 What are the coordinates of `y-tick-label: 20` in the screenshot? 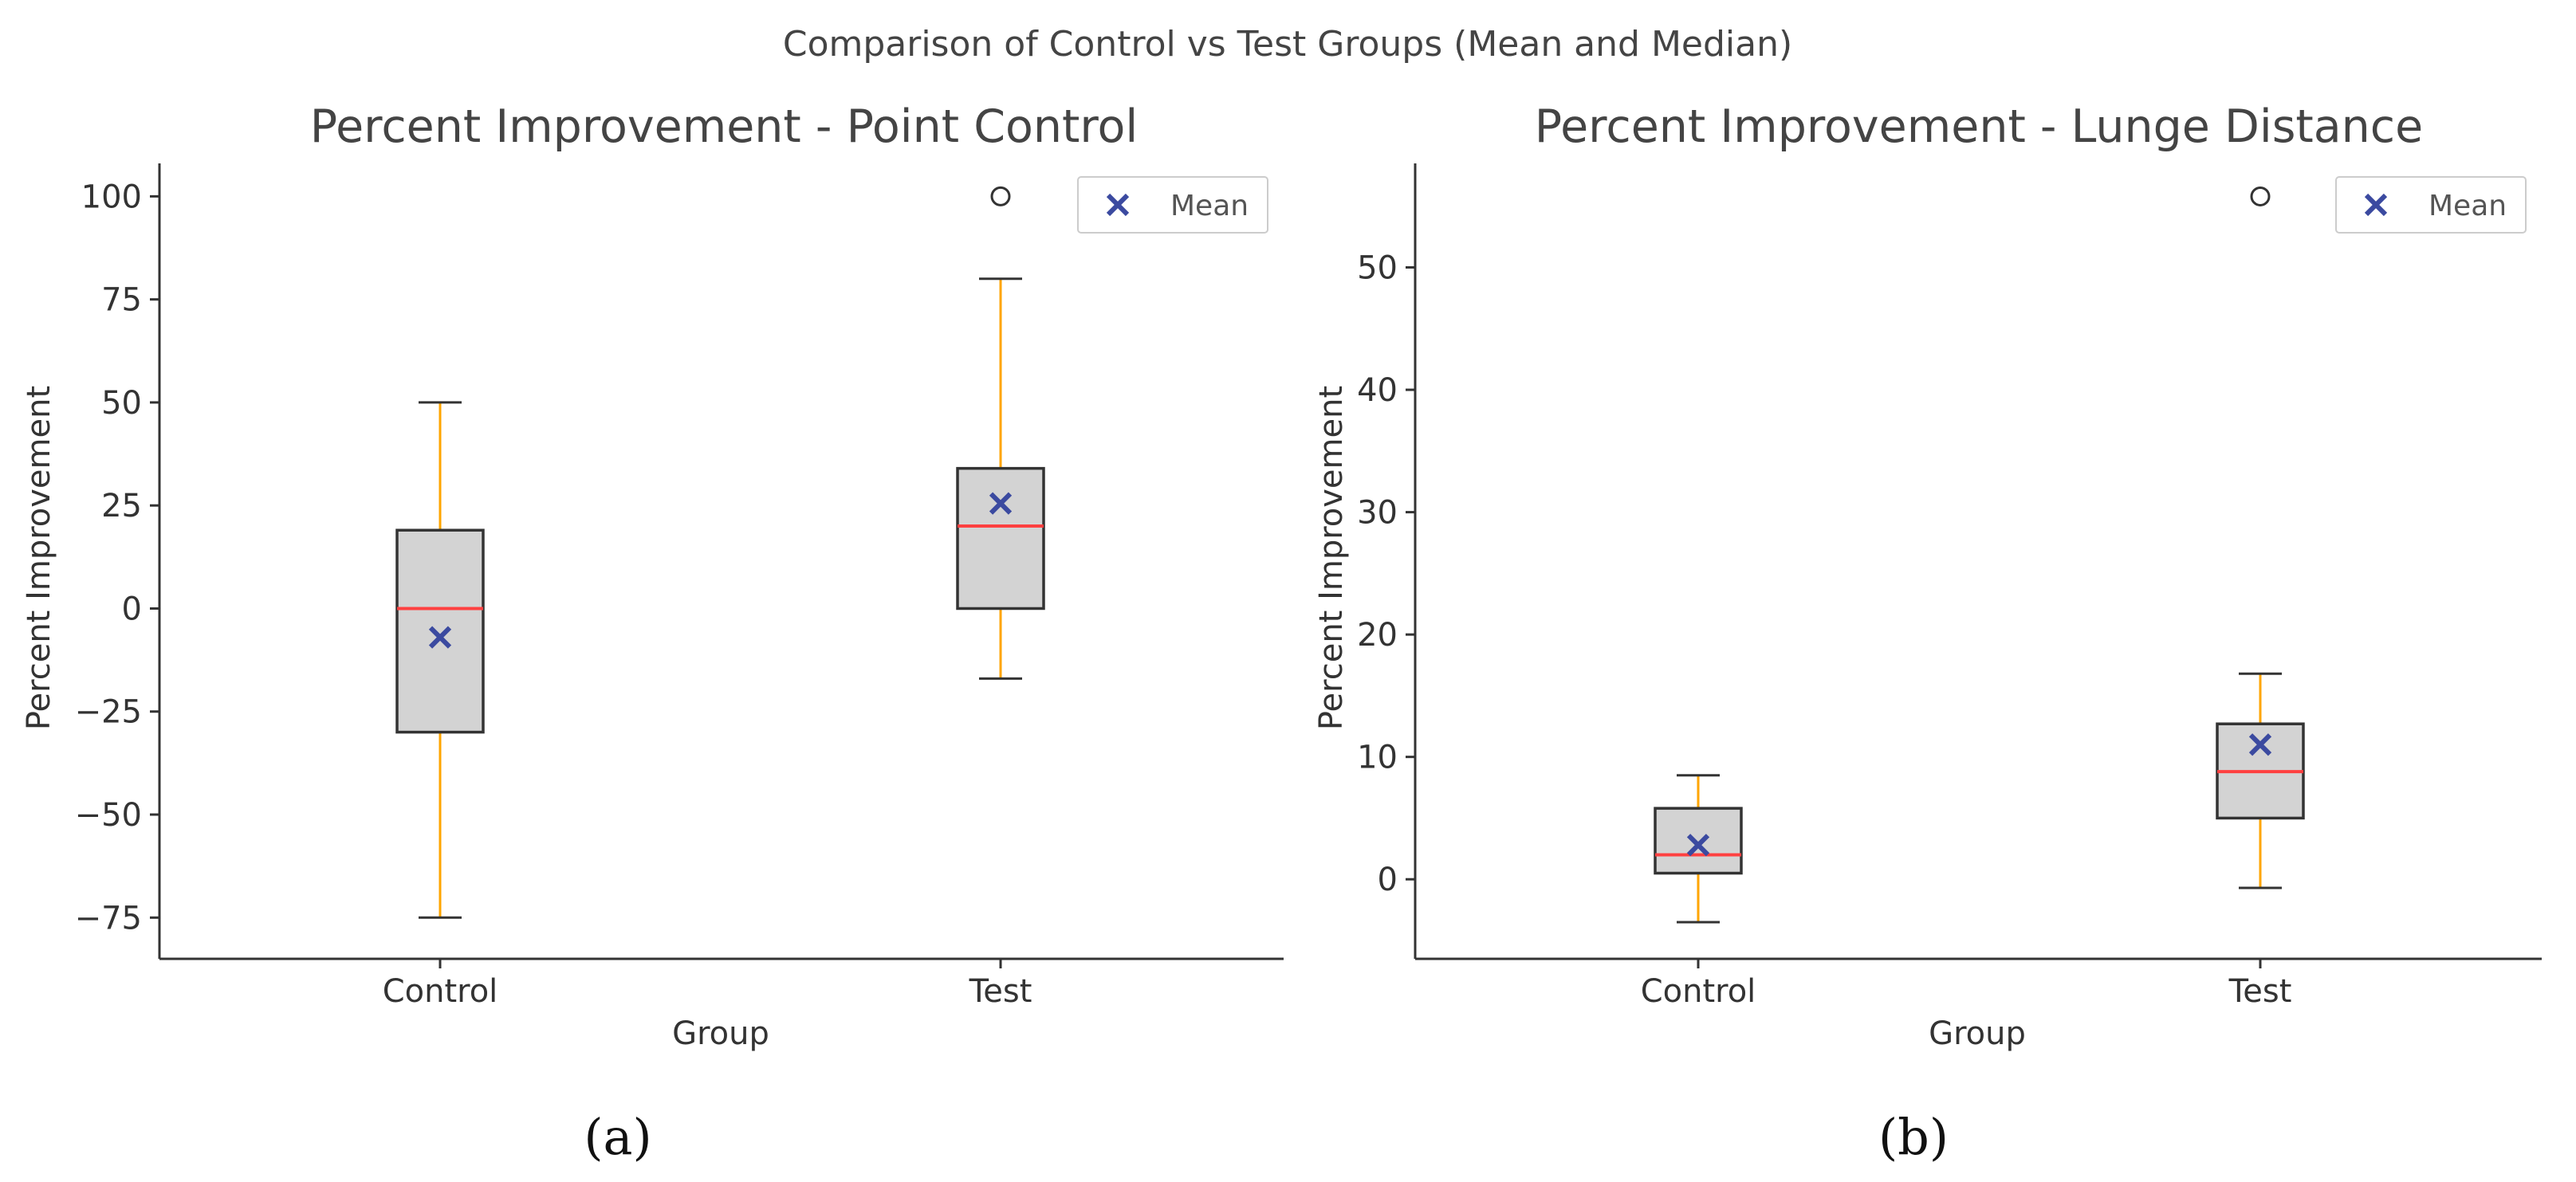 It's located at (1378, 635).